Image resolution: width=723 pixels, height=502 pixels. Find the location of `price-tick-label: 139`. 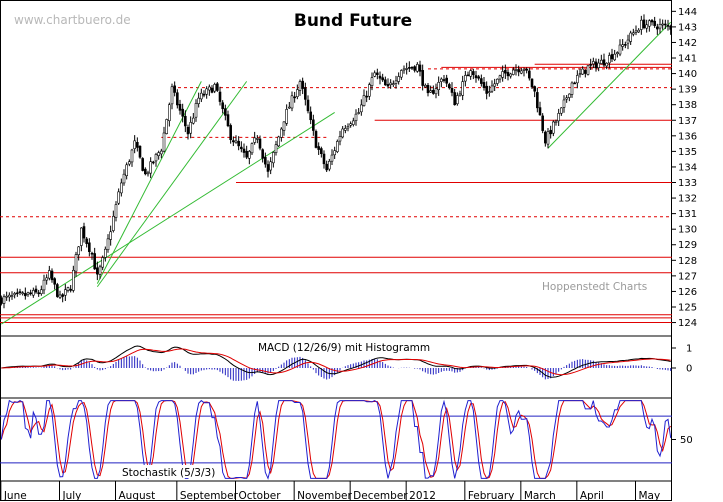

price-tick-label: 139 is located at coordinates (687, 90).